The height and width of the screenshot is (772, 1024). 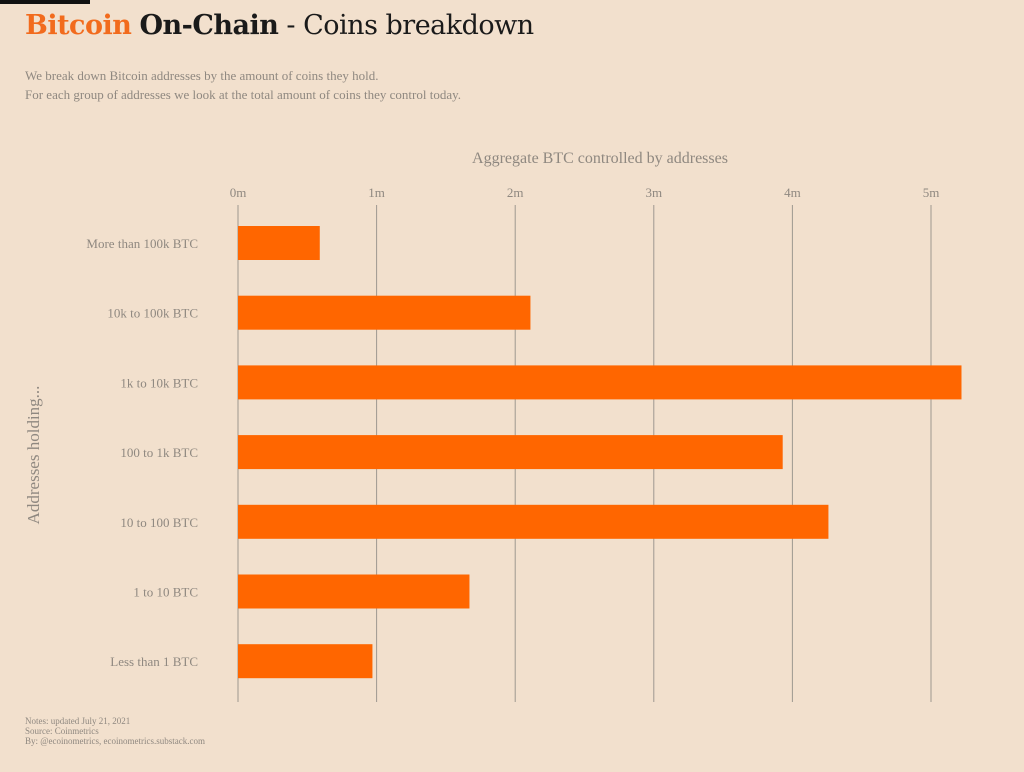 I want to click on x-tick-label: 4m, so click(x=792, y=192).